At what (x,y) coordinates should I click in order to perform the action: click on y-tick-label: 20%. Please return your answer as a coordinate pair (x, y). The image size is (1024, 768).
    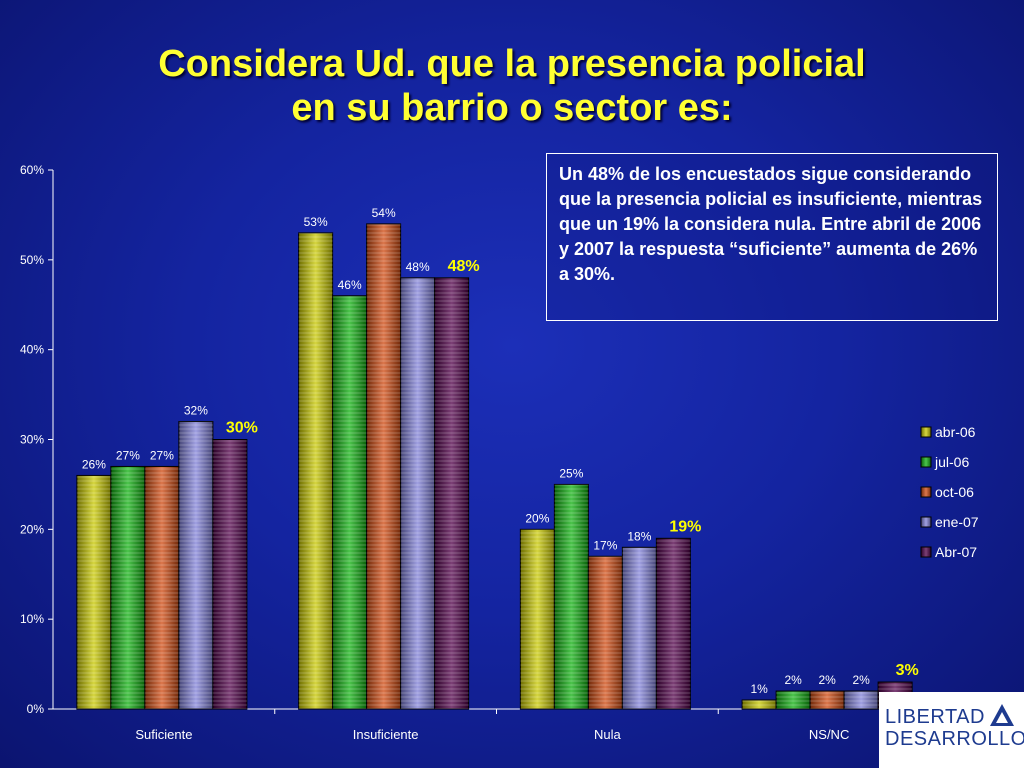
    Looking at the image, I should click on (32, 529).